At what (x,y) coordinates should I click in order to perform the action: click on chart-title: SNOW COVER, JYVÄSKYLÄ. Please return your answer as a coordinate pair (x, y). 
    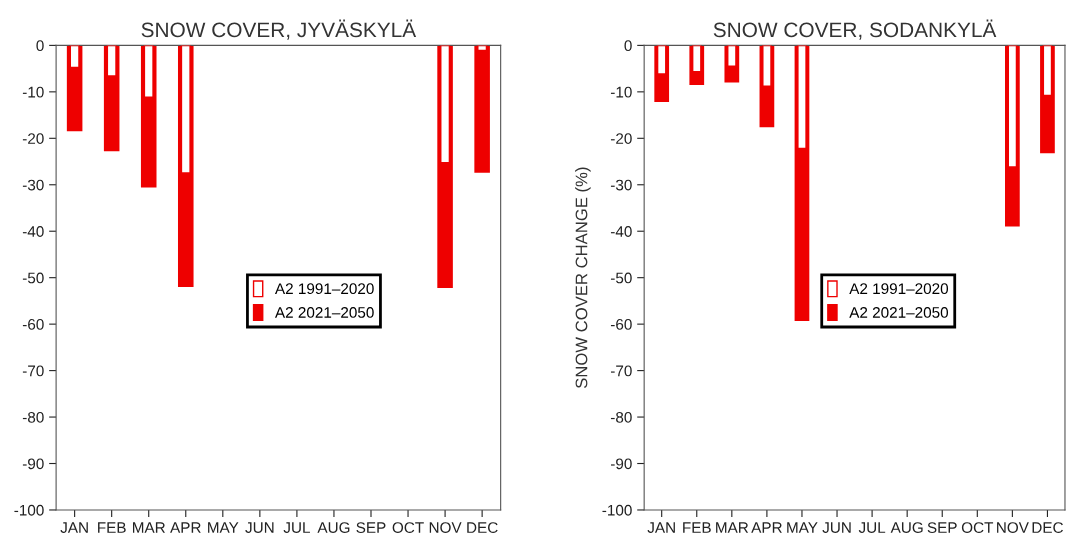
    Looking at the image, I should click on (279, 29).